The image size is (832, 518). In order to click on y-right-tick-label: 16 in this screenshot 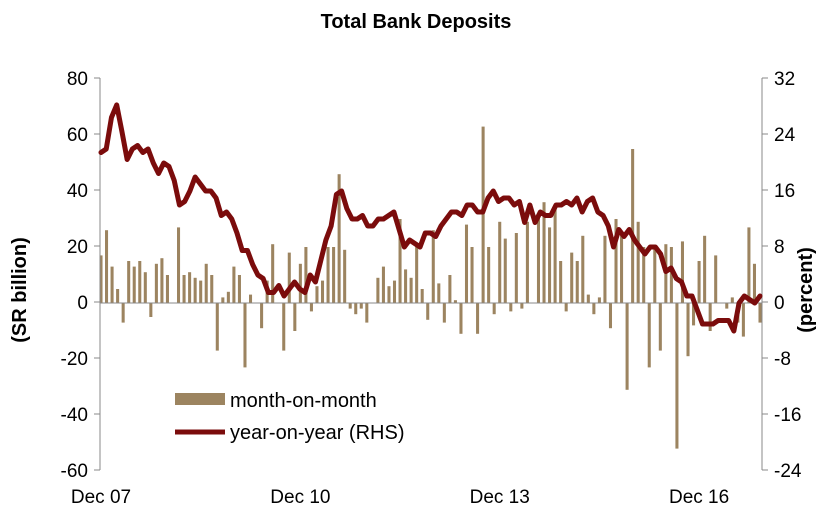, I will do `click(784, 191)`.